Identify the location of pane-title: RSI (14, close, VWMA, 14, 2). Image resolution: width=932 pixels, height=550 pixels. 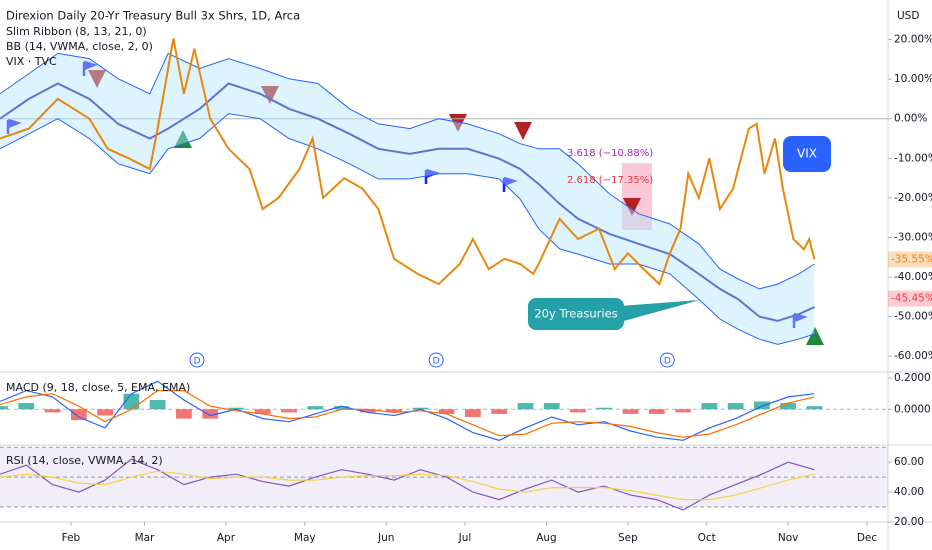
(84, 460).